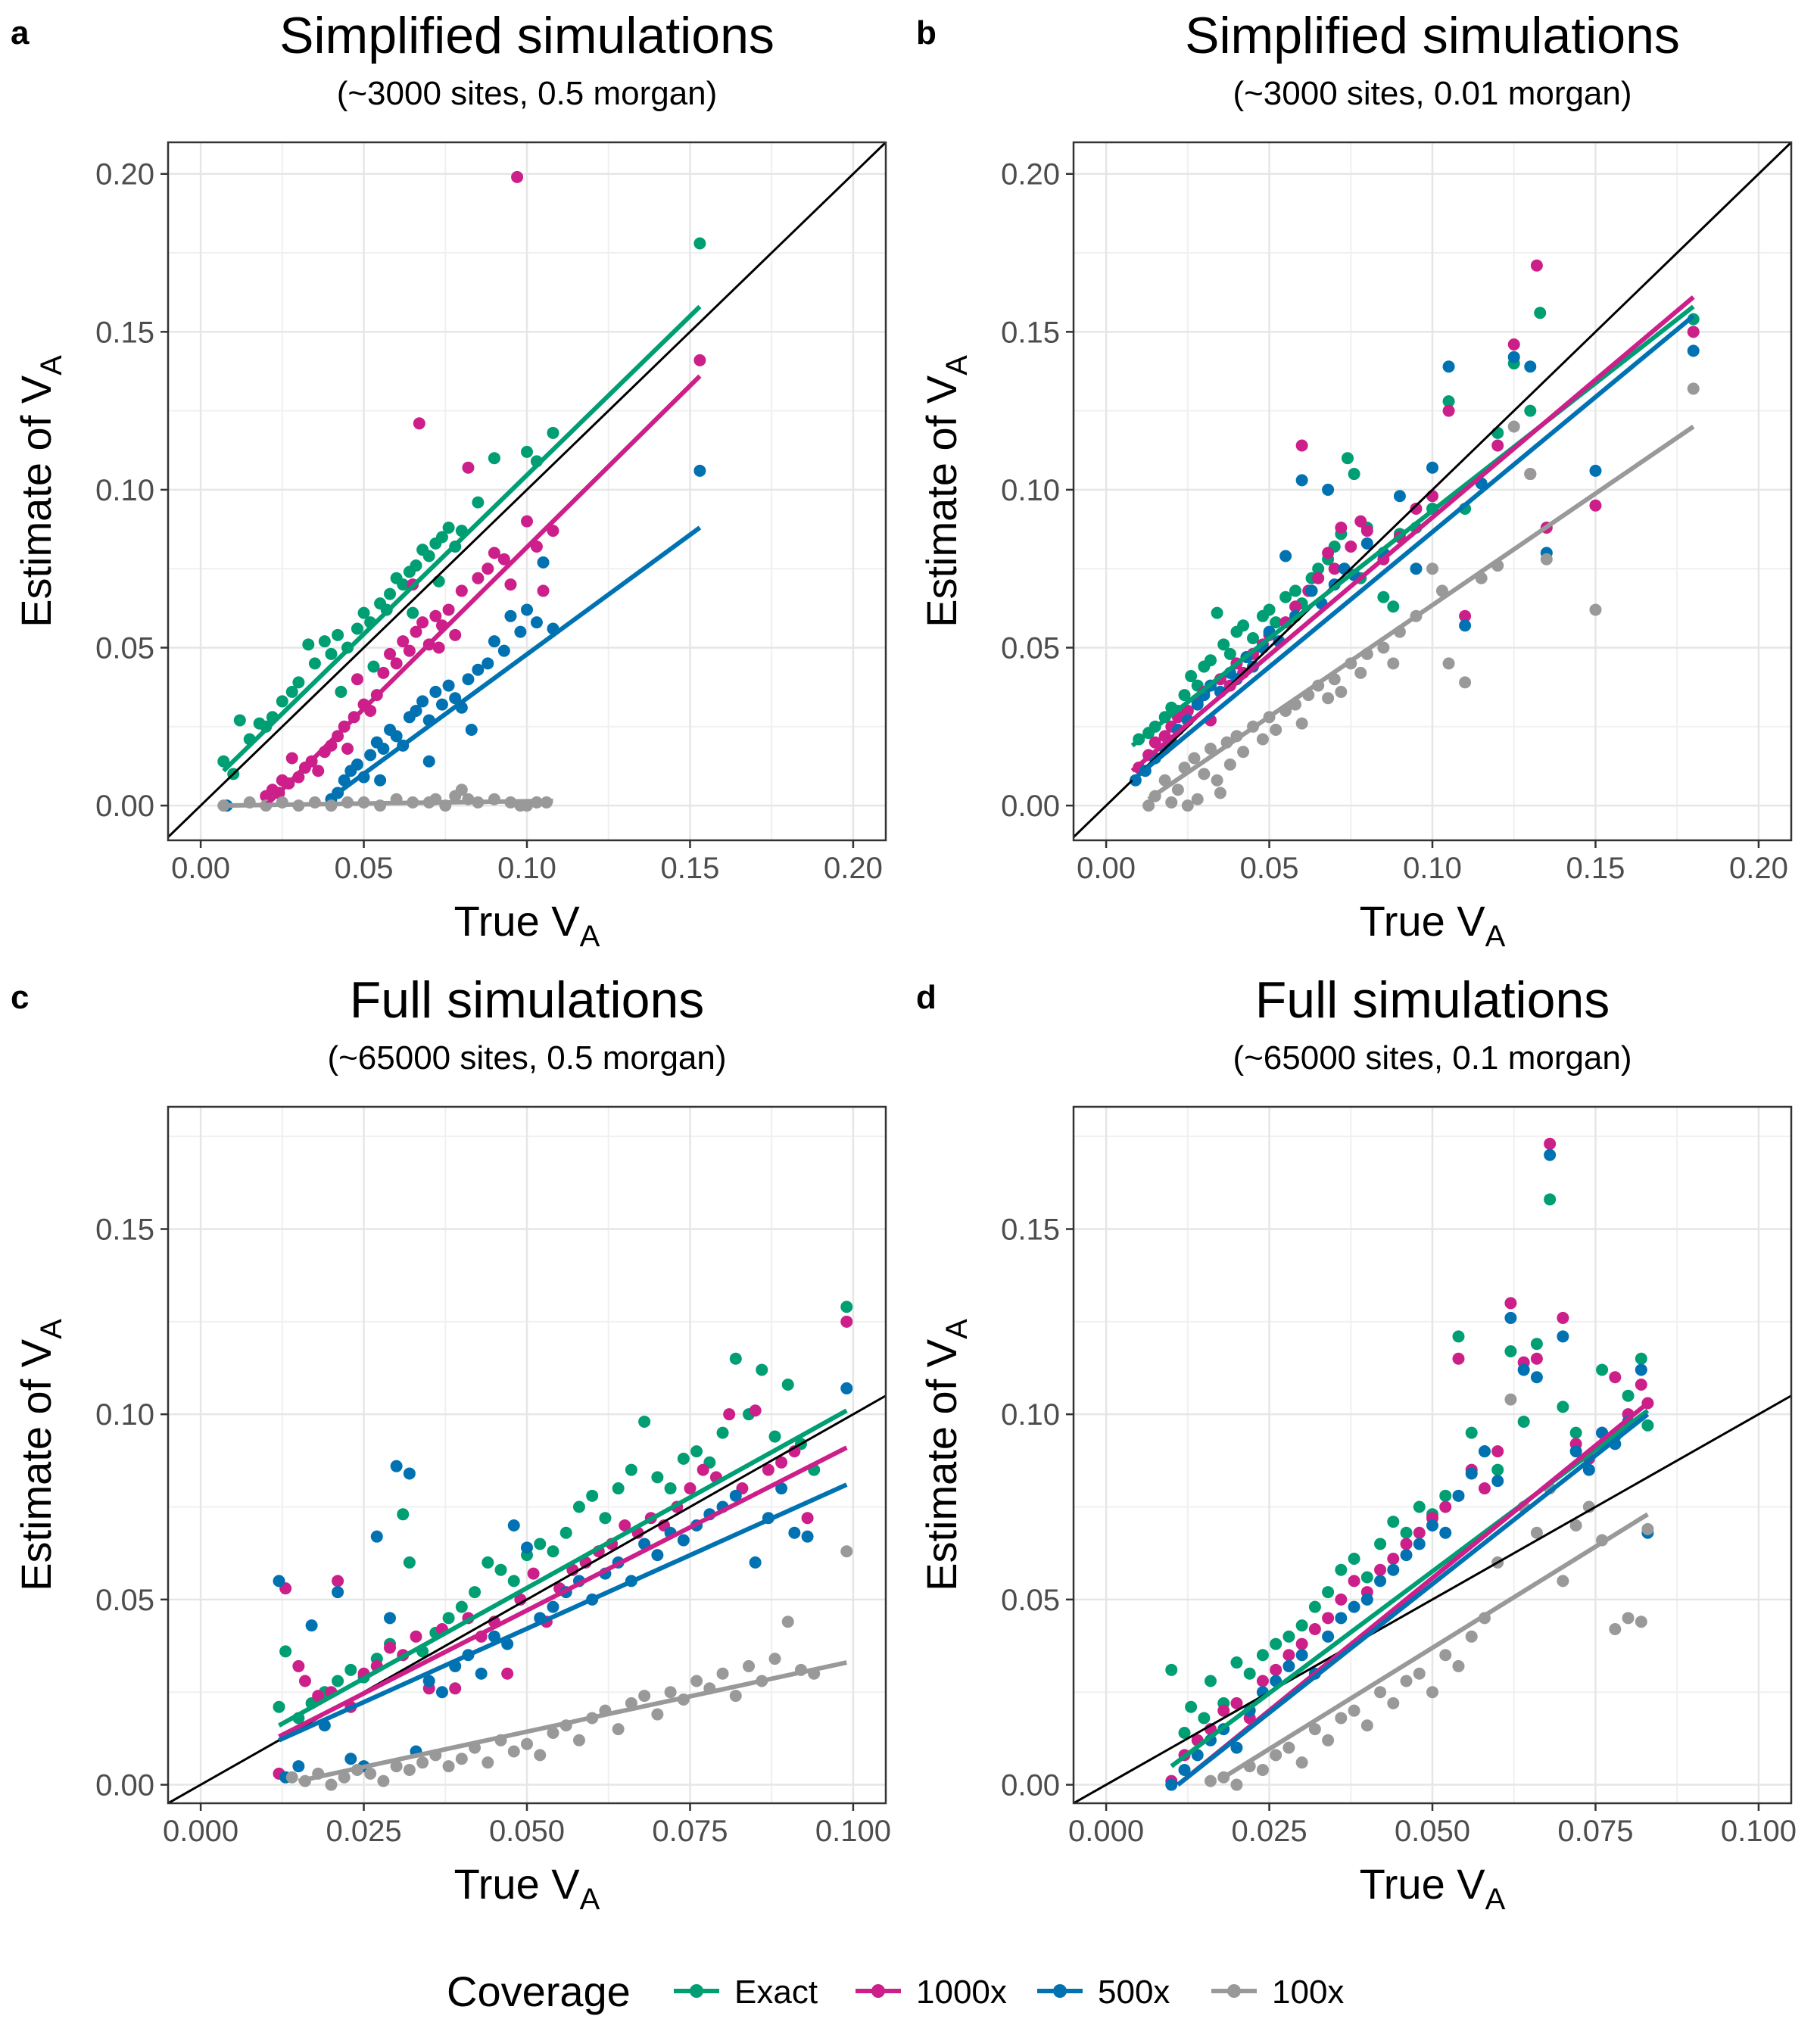 This screenshot has width=1817, height=2044. I want to click on data-layer, so click(527, 491).